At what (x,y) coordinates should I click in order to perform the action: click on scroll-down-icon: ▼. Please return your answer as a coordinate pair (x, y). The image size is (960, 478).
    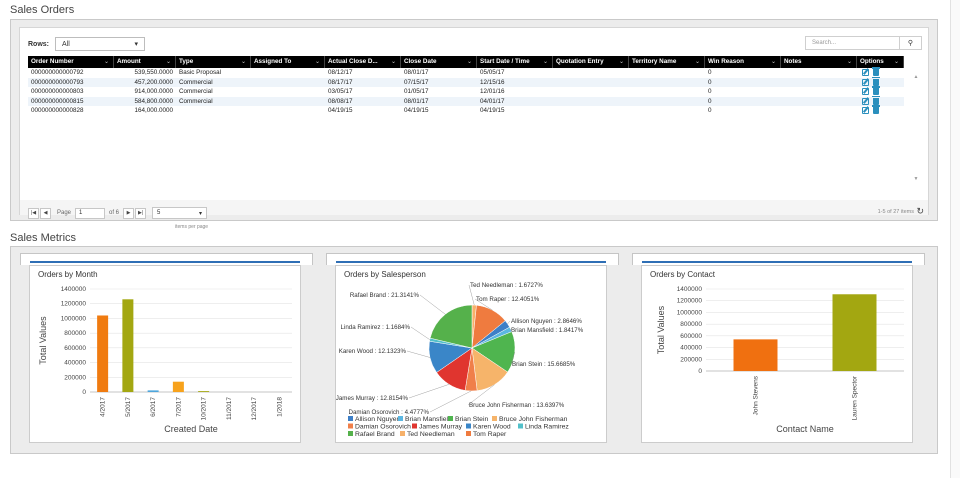
    Looking at the image, I should click on (916, 179).